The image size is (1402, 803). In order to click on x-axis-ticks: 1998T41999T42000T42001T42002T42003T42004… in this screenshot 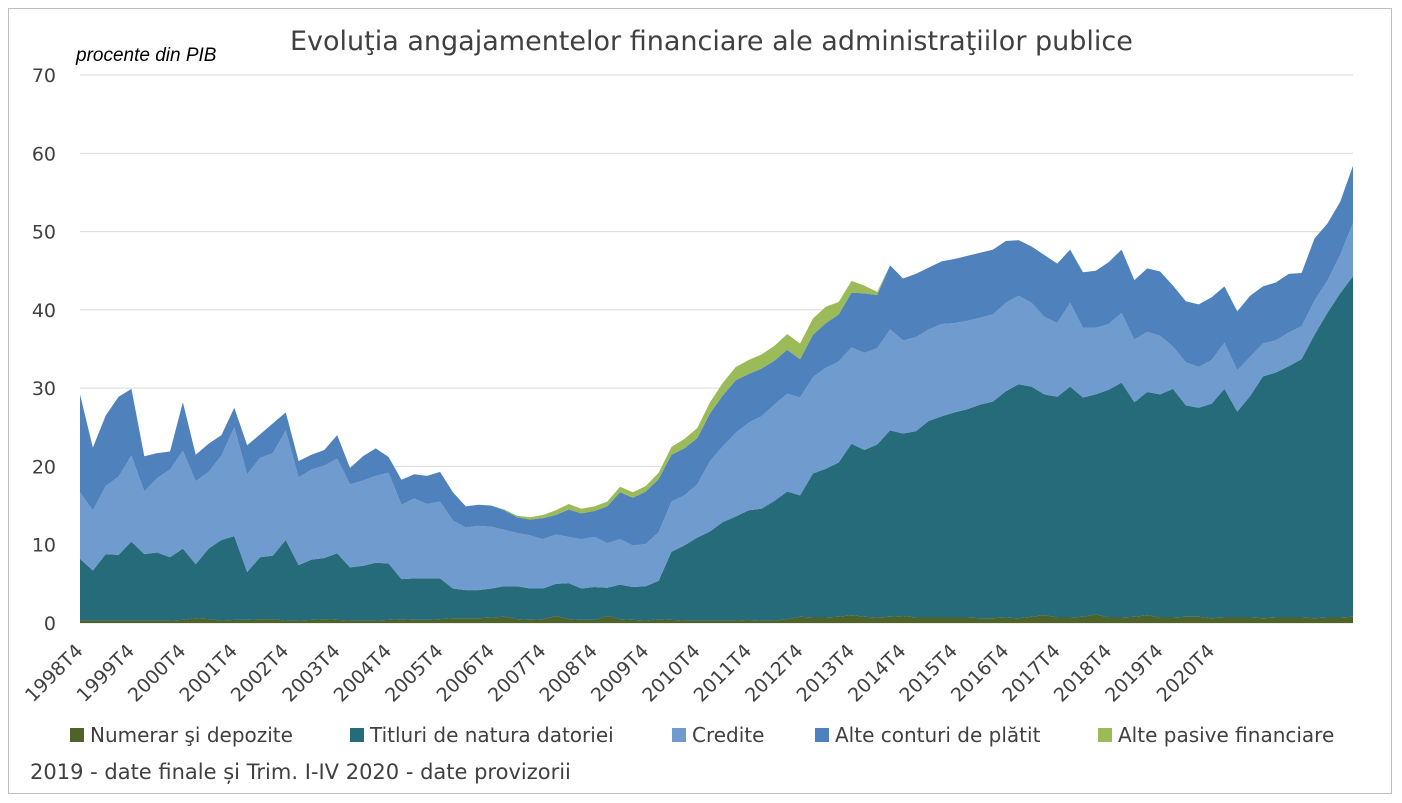, I will do `click(620, 673)`.